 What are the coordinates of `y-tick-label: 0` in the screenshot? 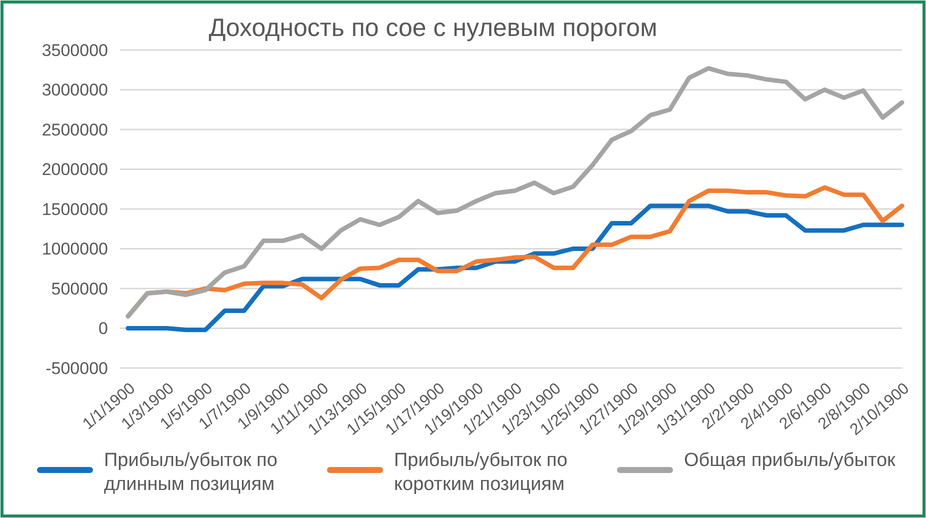 It's located at (103, 328).